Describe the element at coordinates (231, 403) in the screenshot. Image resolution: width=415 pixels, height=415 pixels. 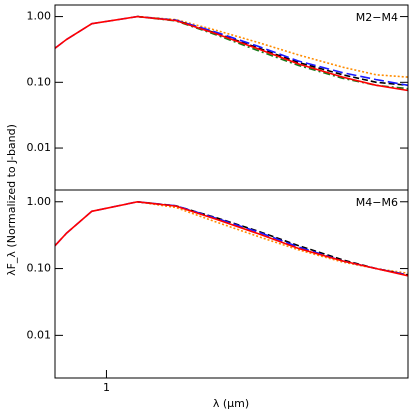
I see `x-axis-label: λ (μm)` at that location.